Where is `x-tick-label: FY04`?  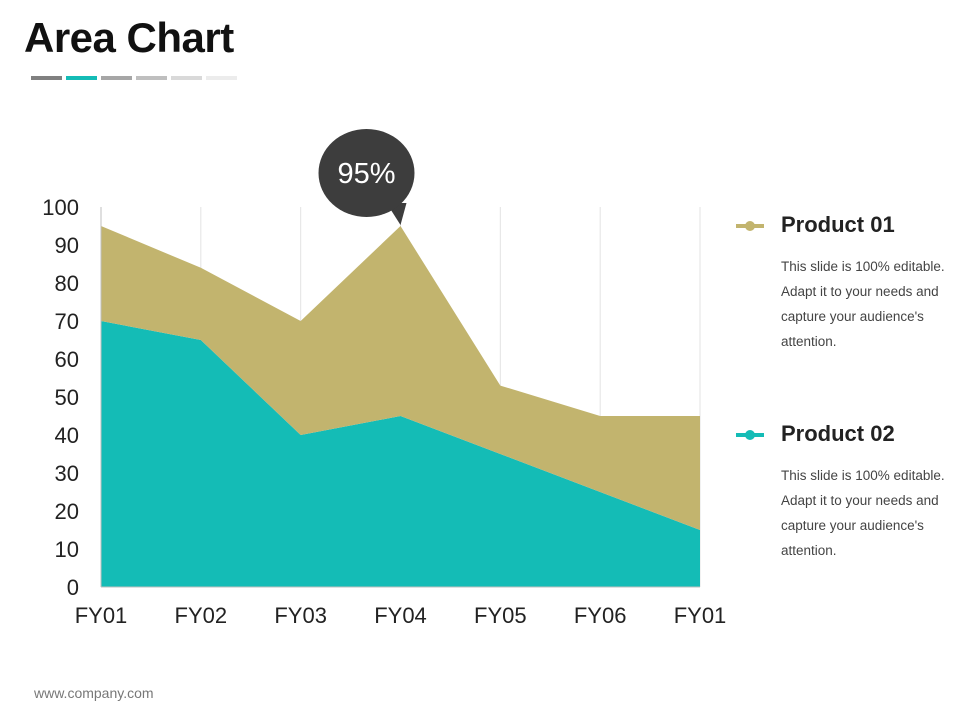 x-tick-label: FY04 is located at coordinates (400, 615).